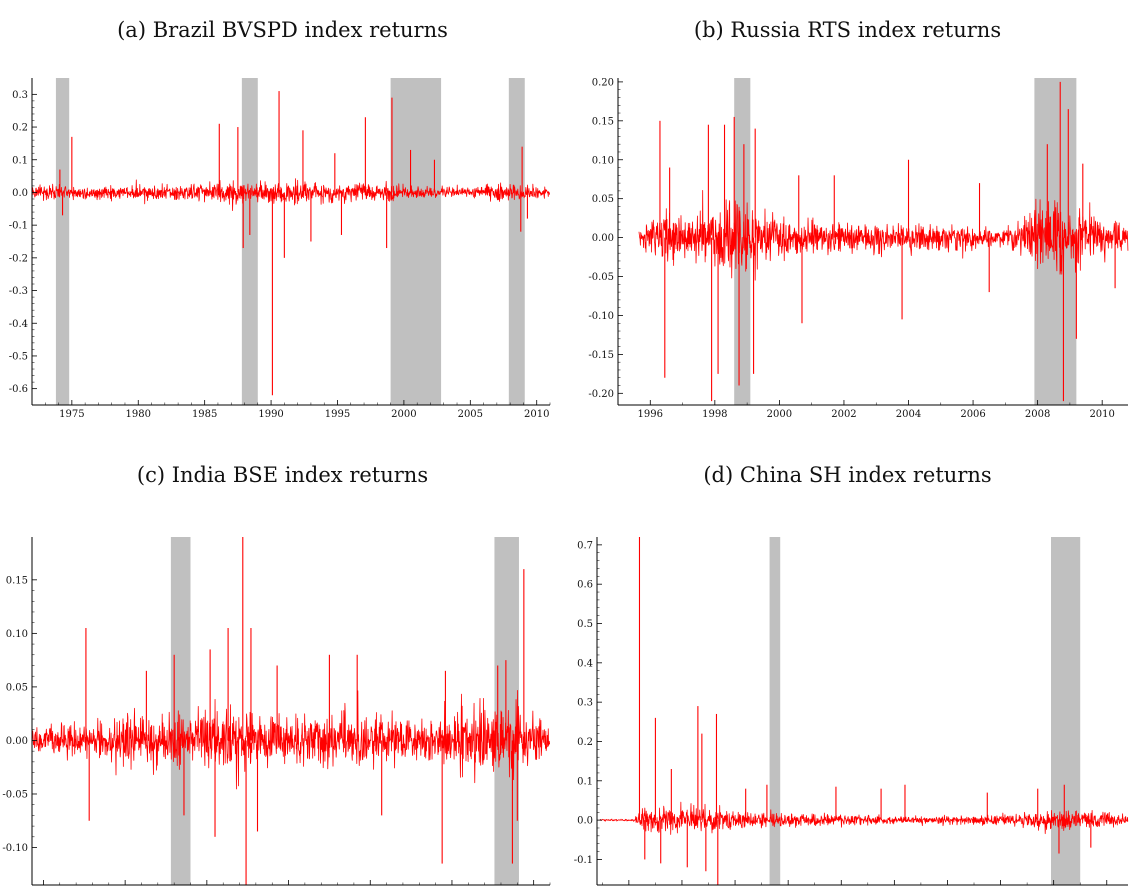  What do you see at coordinates (585, 663) in the screenshot?
I see `y-tick-label: 0.4` at bounding box center [585, 663].